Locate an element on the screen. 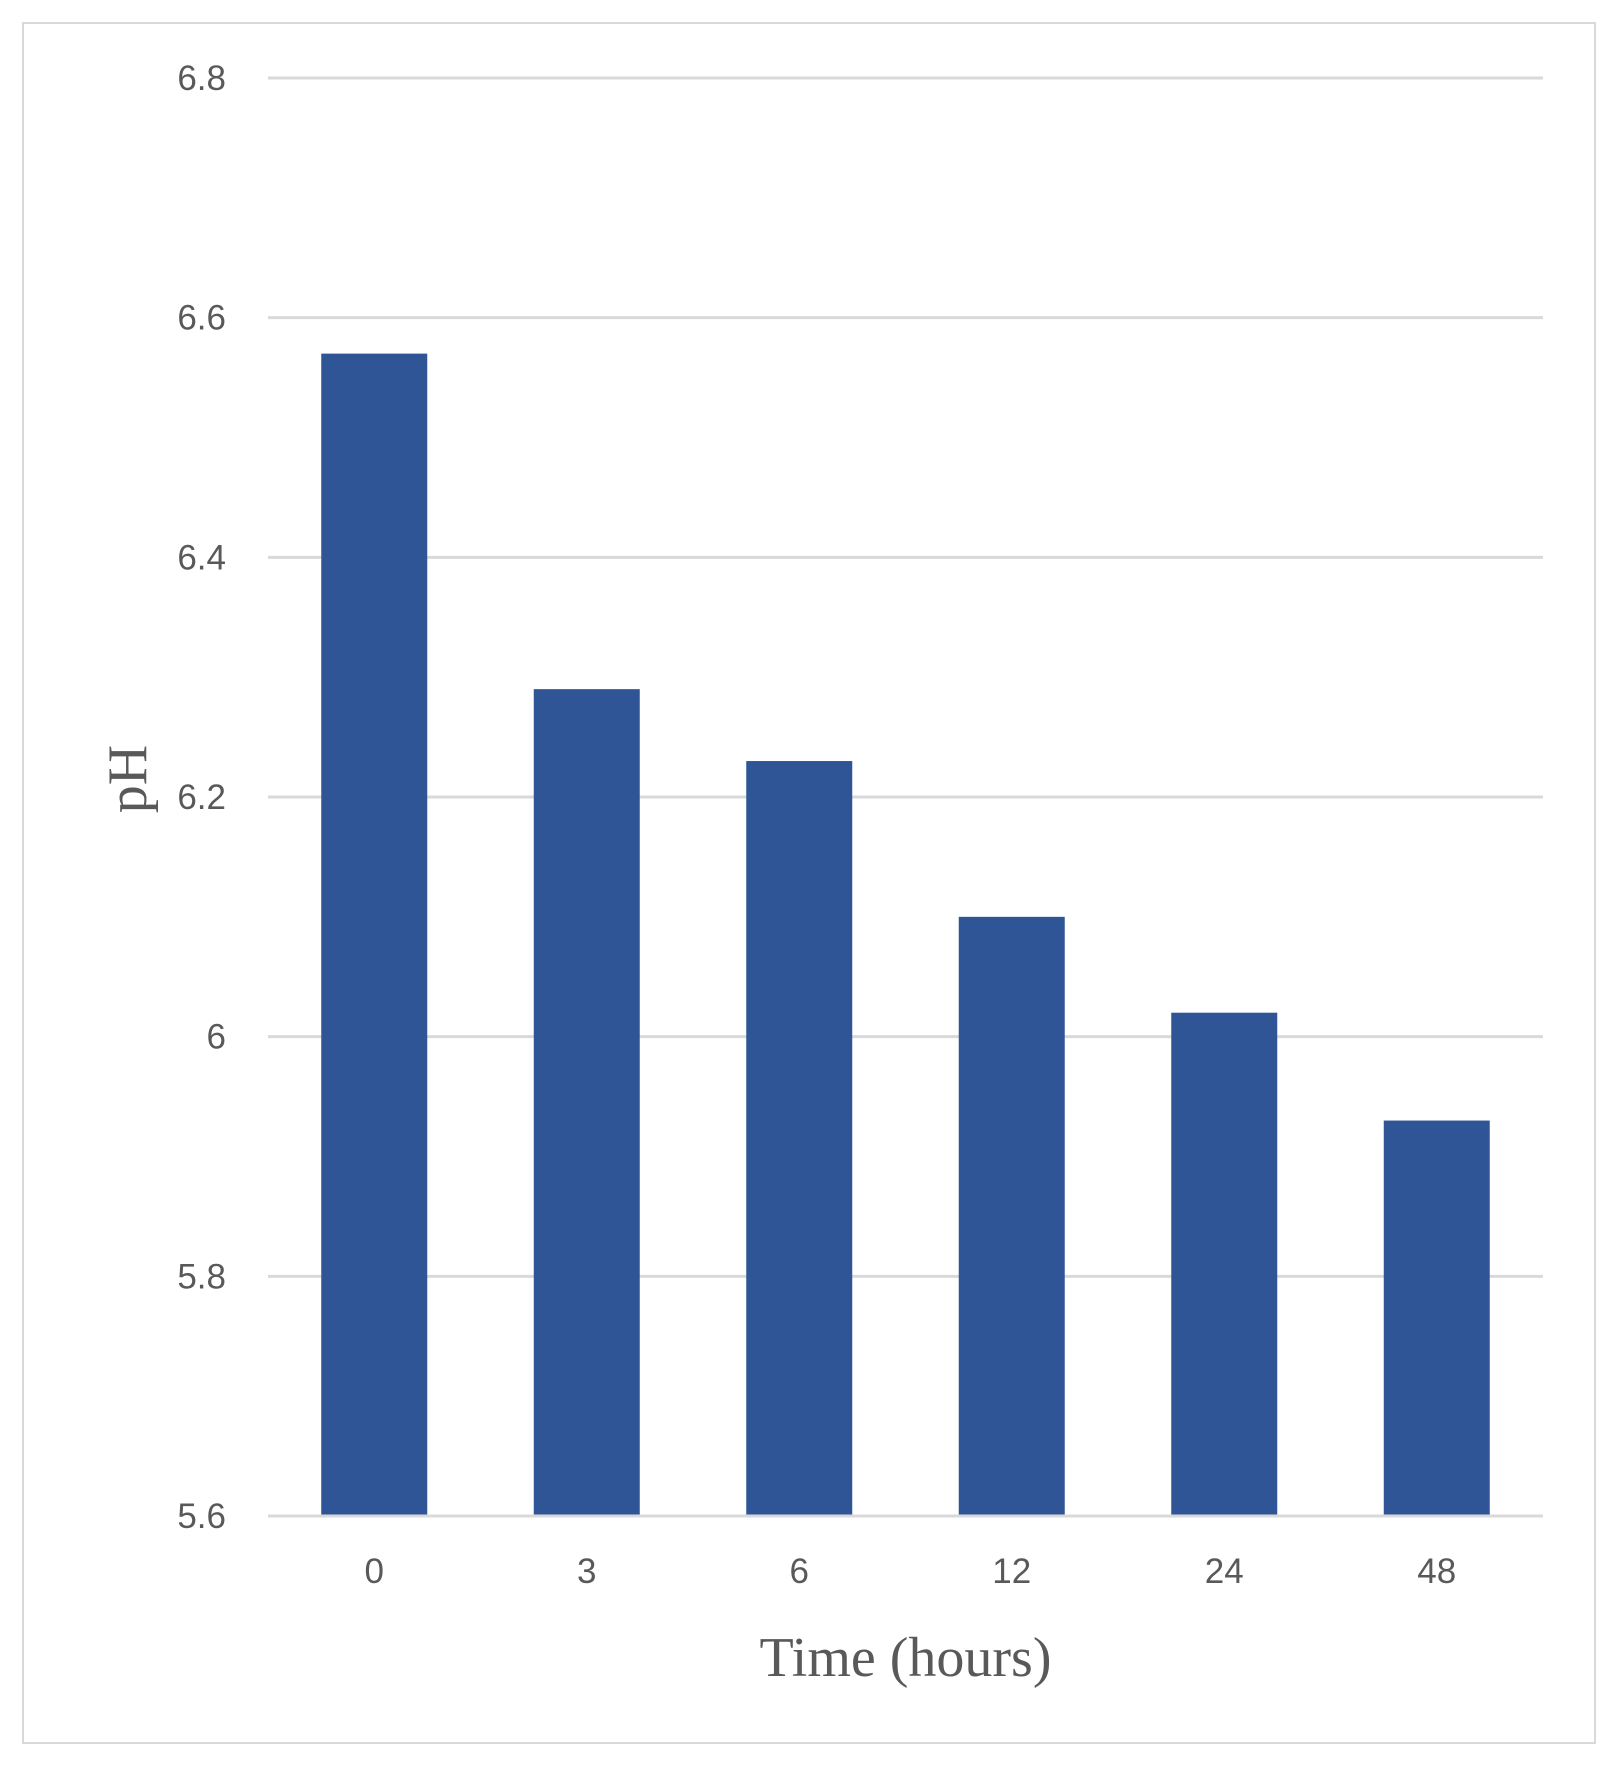 The height and width of the screenshot is (1767, 1619). x-axis-title: Time (hours) is located at coordinates (906, 1658).